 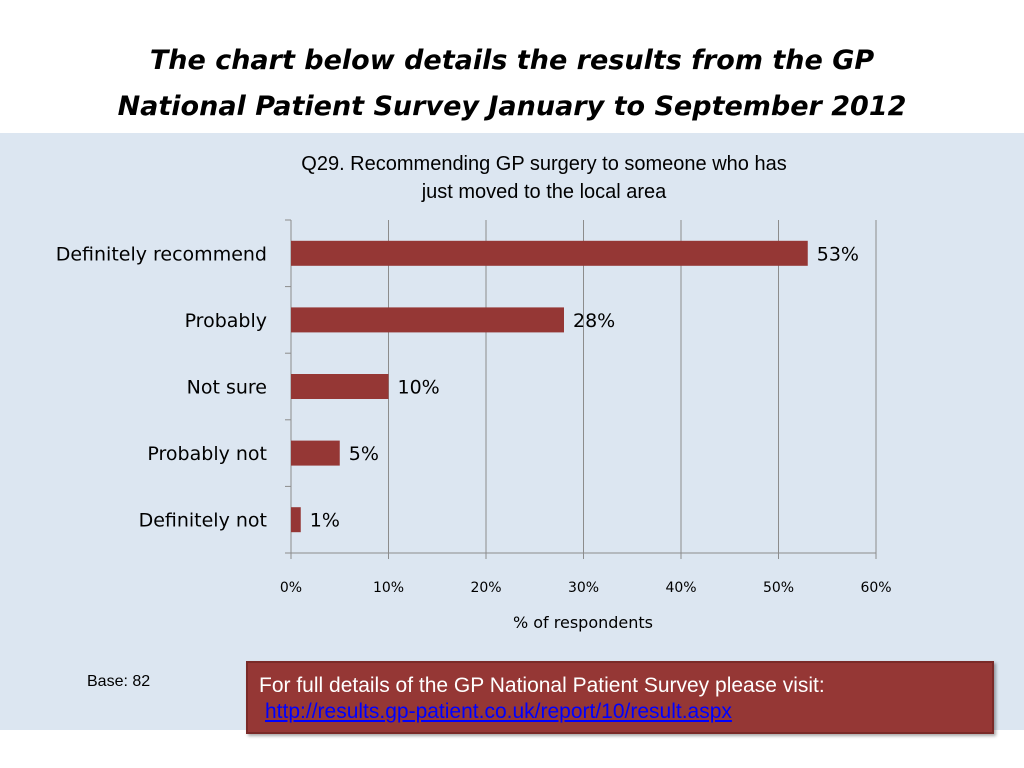 What do you see at coordinates (583, 588) in the screenshot?
I see `x-tick-label: 30%` at bounding box center [583, 588].